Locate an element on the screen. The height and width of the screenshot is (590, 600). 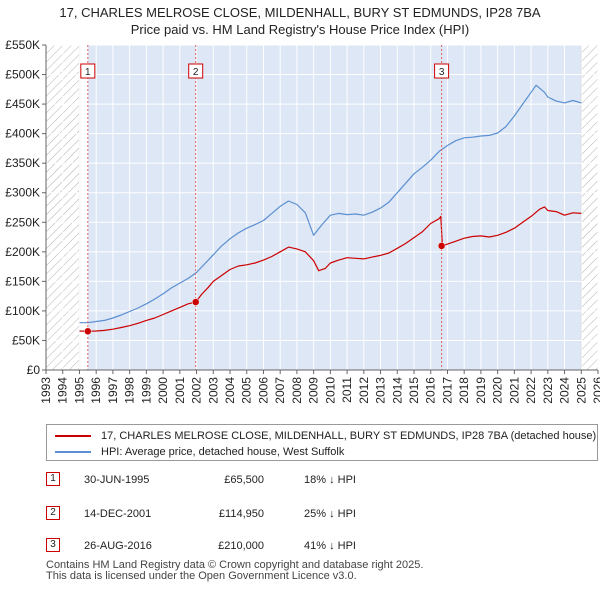
x-tick-label: 2000 is located at coordinates (163, 390).